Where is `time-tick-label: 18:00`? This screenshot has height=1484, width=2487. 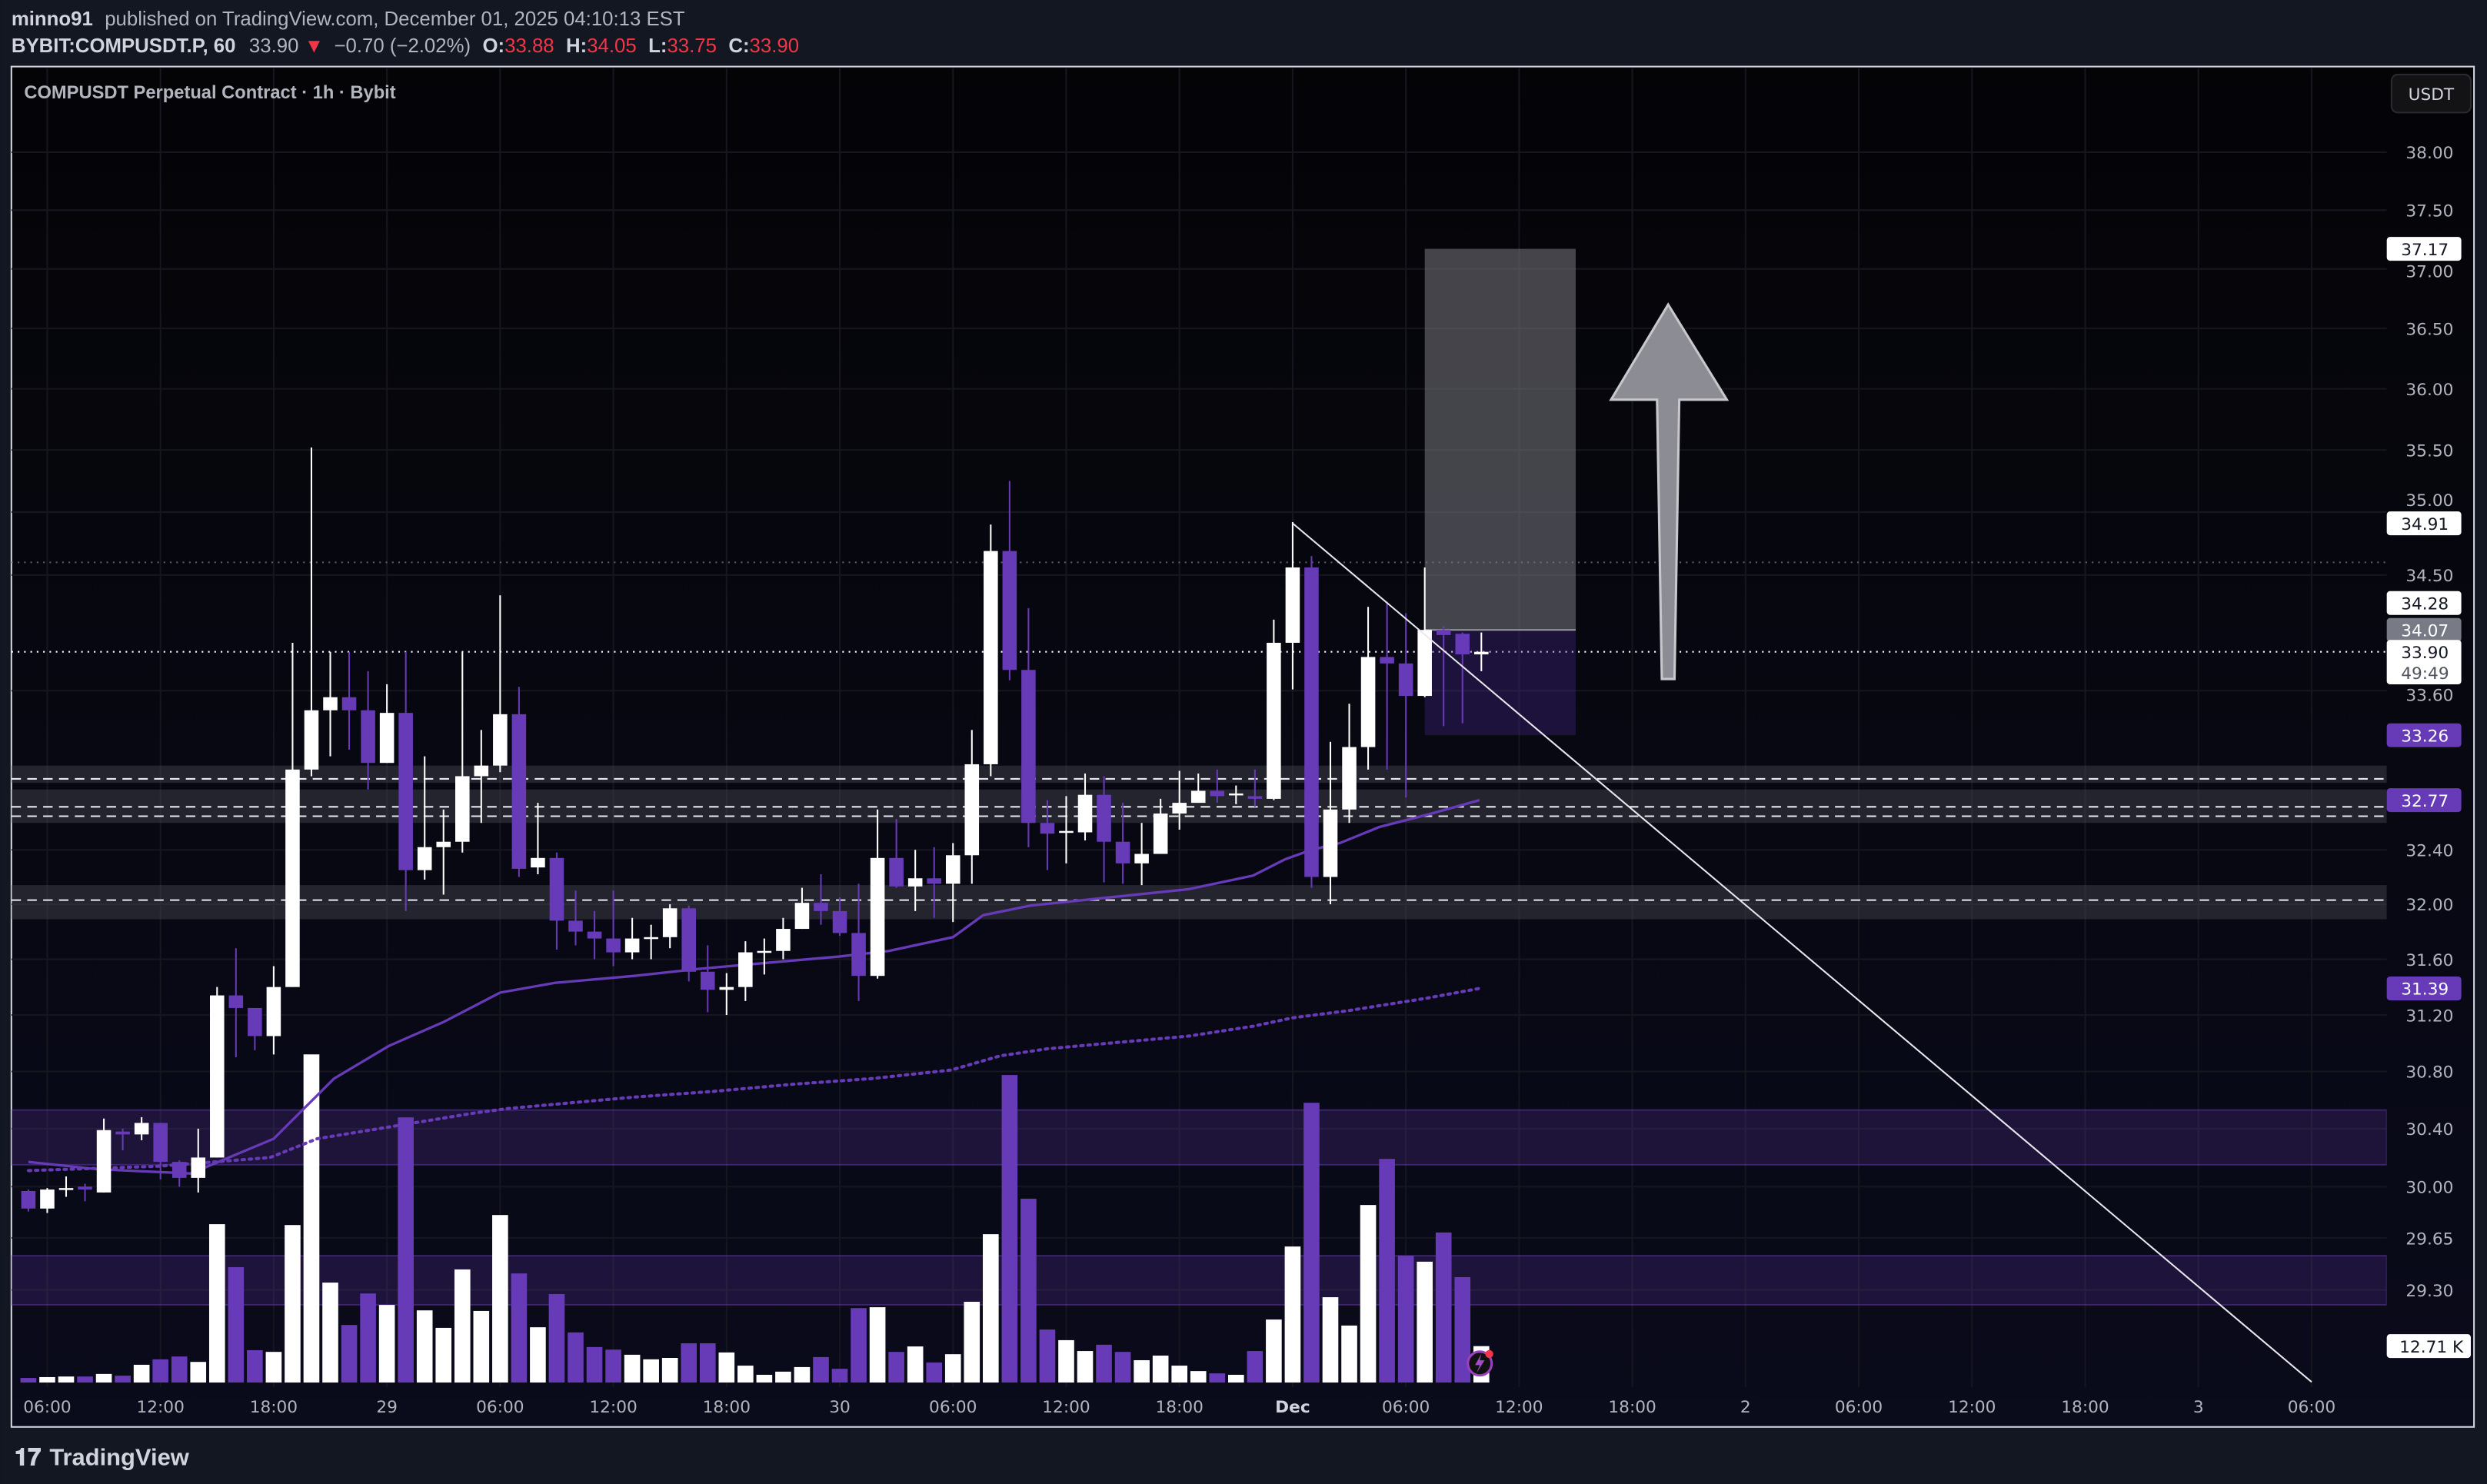
time-tick-label: 18:00 is located at coordinates (727, 1408).